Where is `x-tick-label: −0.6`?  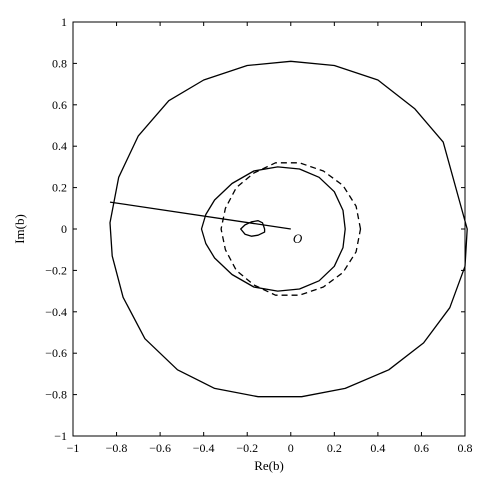
x-tick-label: −0.6 is located at coordinates (160, 448).